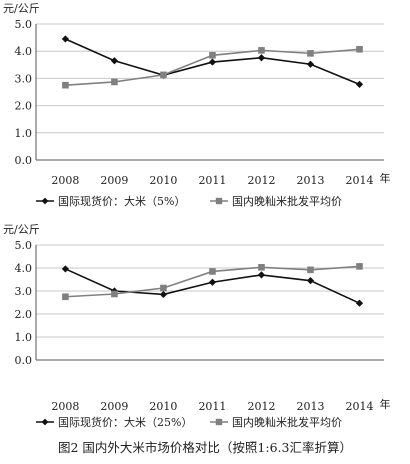  Describe the element at coordinates (205, 447) in the screenshot. I see `figure-caption: 图2 国内外大米市场价格对比（按照1:6.3汇率折算）` at that location.